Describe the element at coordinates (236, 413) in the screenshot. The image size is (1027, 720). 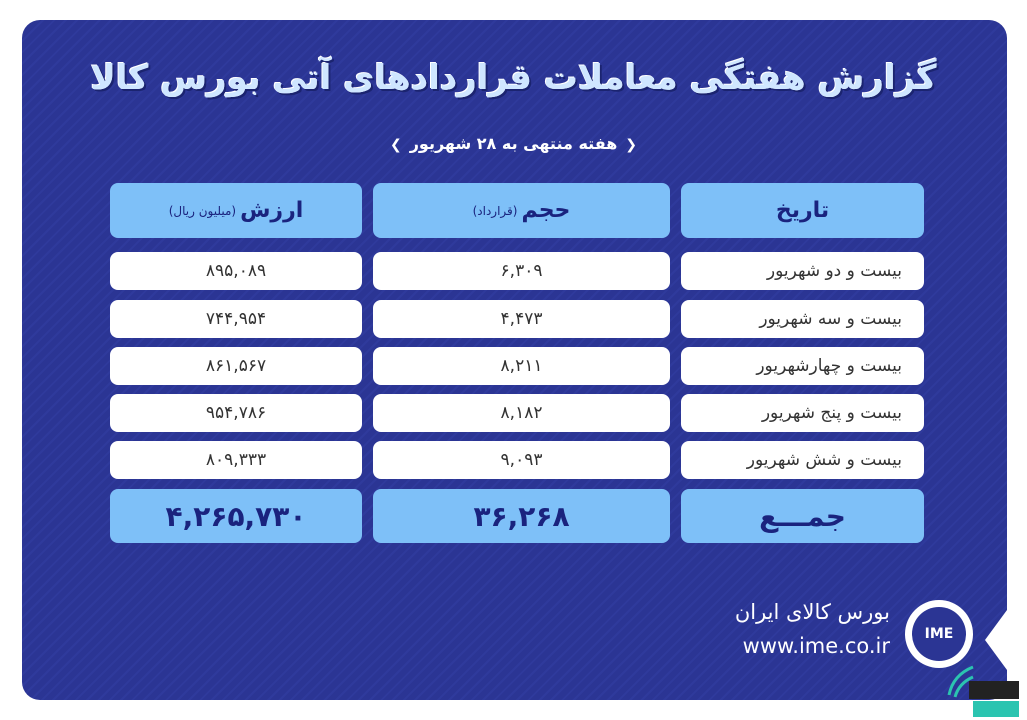
I see `row-value: ۹۵۴,۷۸۶` at that location.